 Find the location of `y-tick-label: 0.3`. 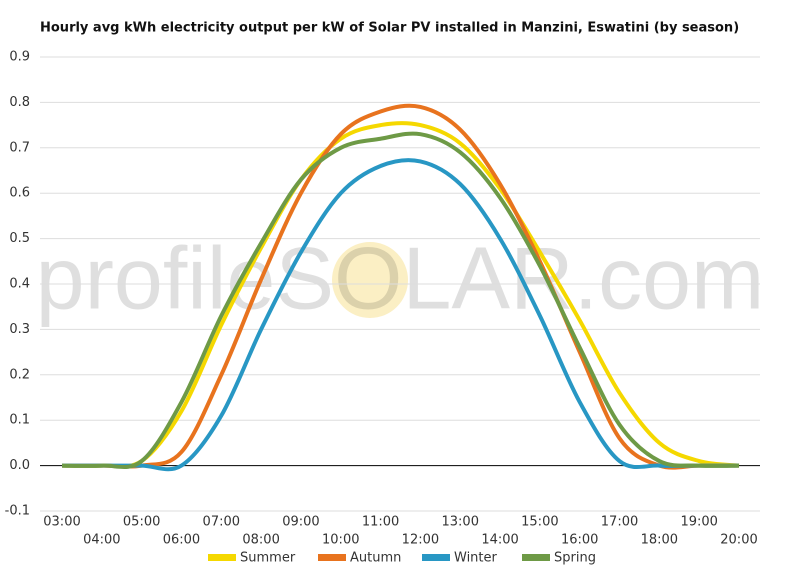

y-tick-label: 0.3 is located at coordinates (19, 329).